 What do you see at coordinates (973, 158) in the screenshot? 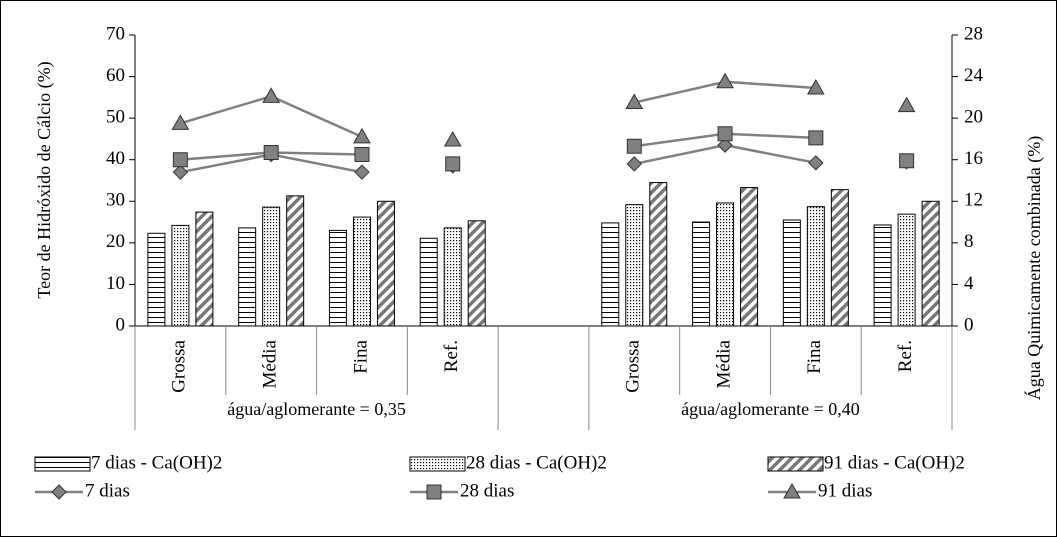
I see `y2-tick-label: 16` at bounding box center [973, 158].